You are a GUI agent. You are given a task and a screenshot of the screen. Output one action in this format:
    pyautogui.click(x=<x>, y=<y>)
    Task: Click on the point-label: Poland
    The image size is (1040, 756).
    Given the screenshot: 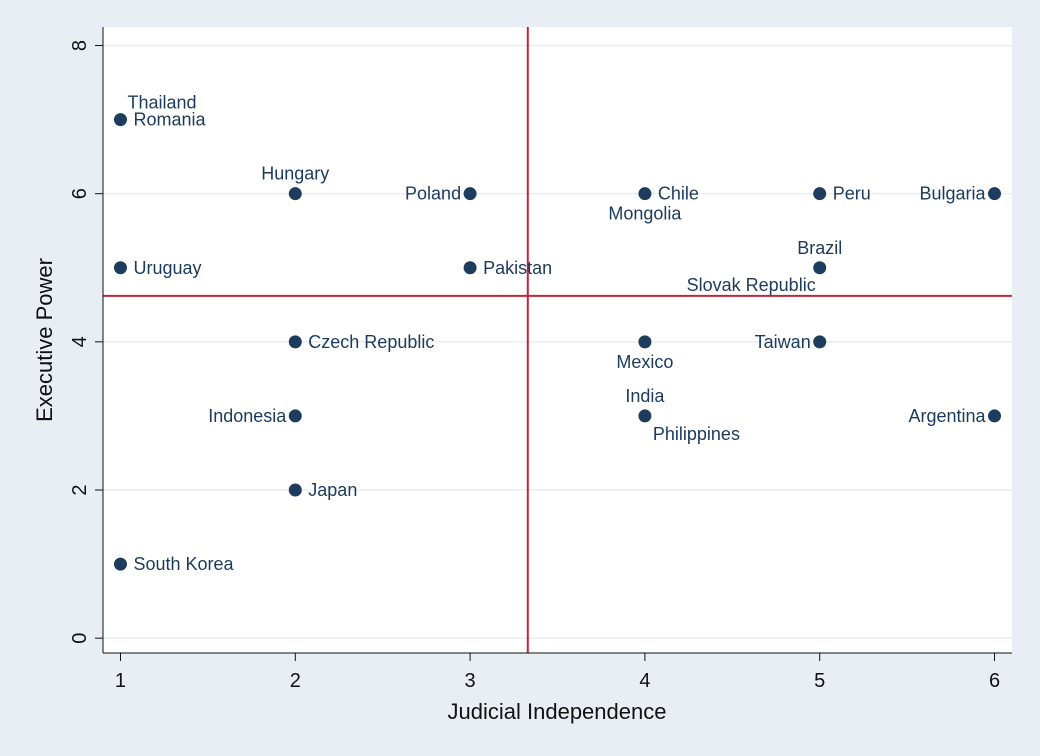 What is the action you would take?
    pyautogui.click(x=433, y=194)
    